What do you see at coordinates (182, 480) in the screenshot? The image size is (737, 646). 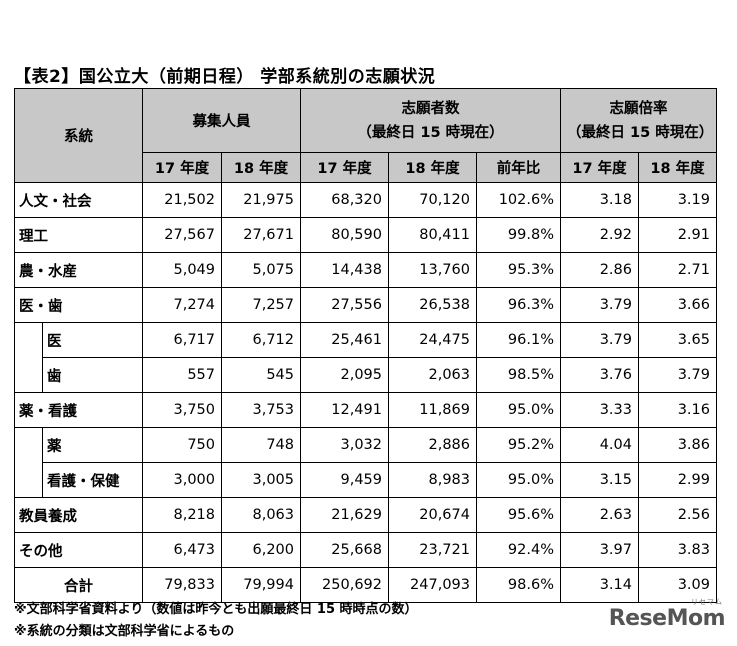 I see `cell-enroll-17: 3,000` at bounding box center [182, 480].